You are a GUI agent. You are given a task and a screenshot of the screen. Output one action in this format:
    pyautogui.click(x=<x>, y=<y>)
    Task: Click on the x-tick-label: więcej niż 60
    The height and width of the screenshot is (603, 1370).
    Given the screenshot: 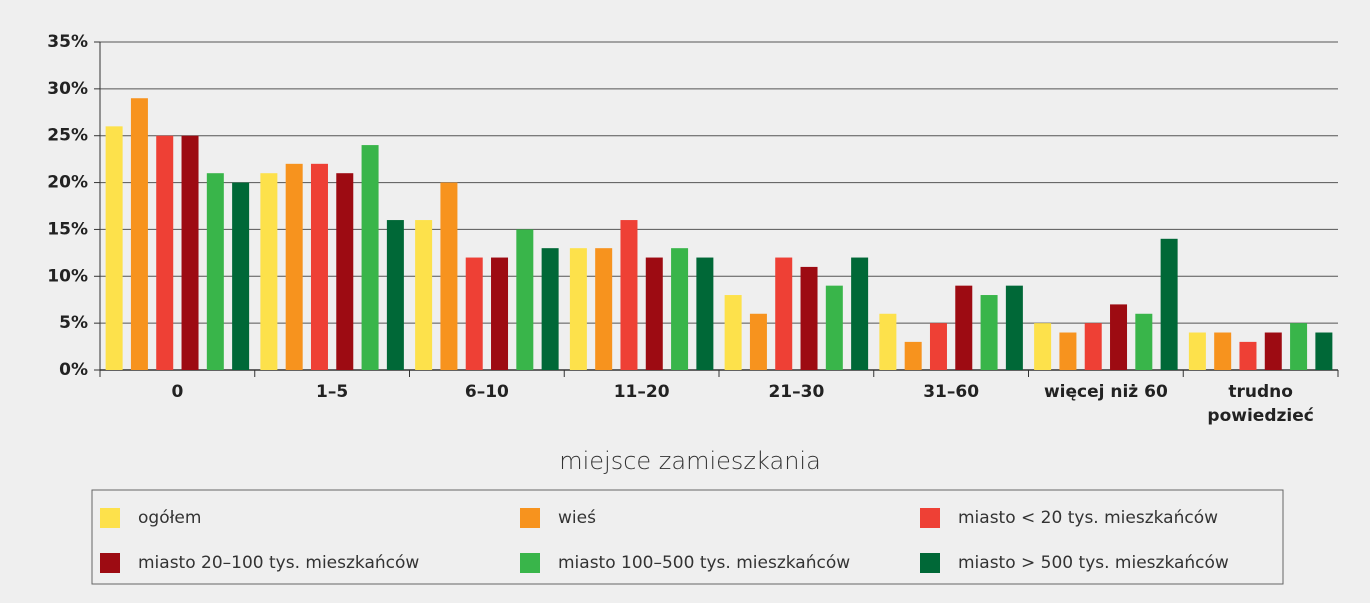 What is the action you would take?
    pyautogui.click(x=1105, y=392)
    